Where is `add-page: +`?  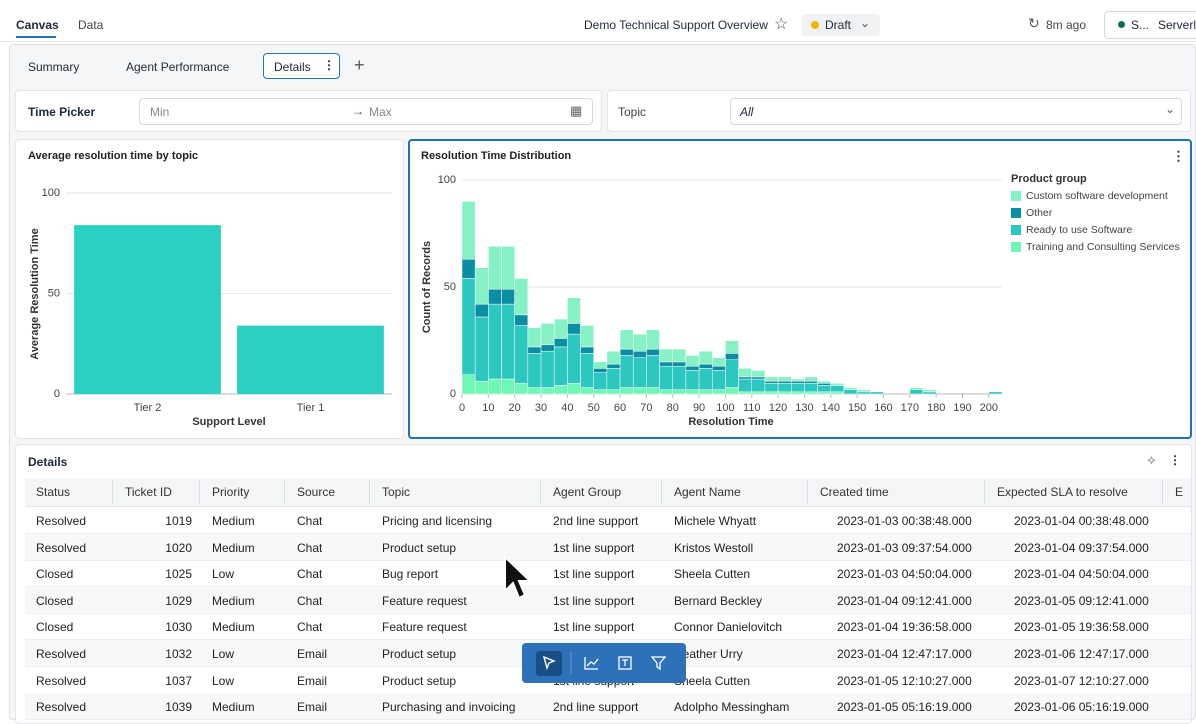 add-page: + is located at coordinates (359, 65).